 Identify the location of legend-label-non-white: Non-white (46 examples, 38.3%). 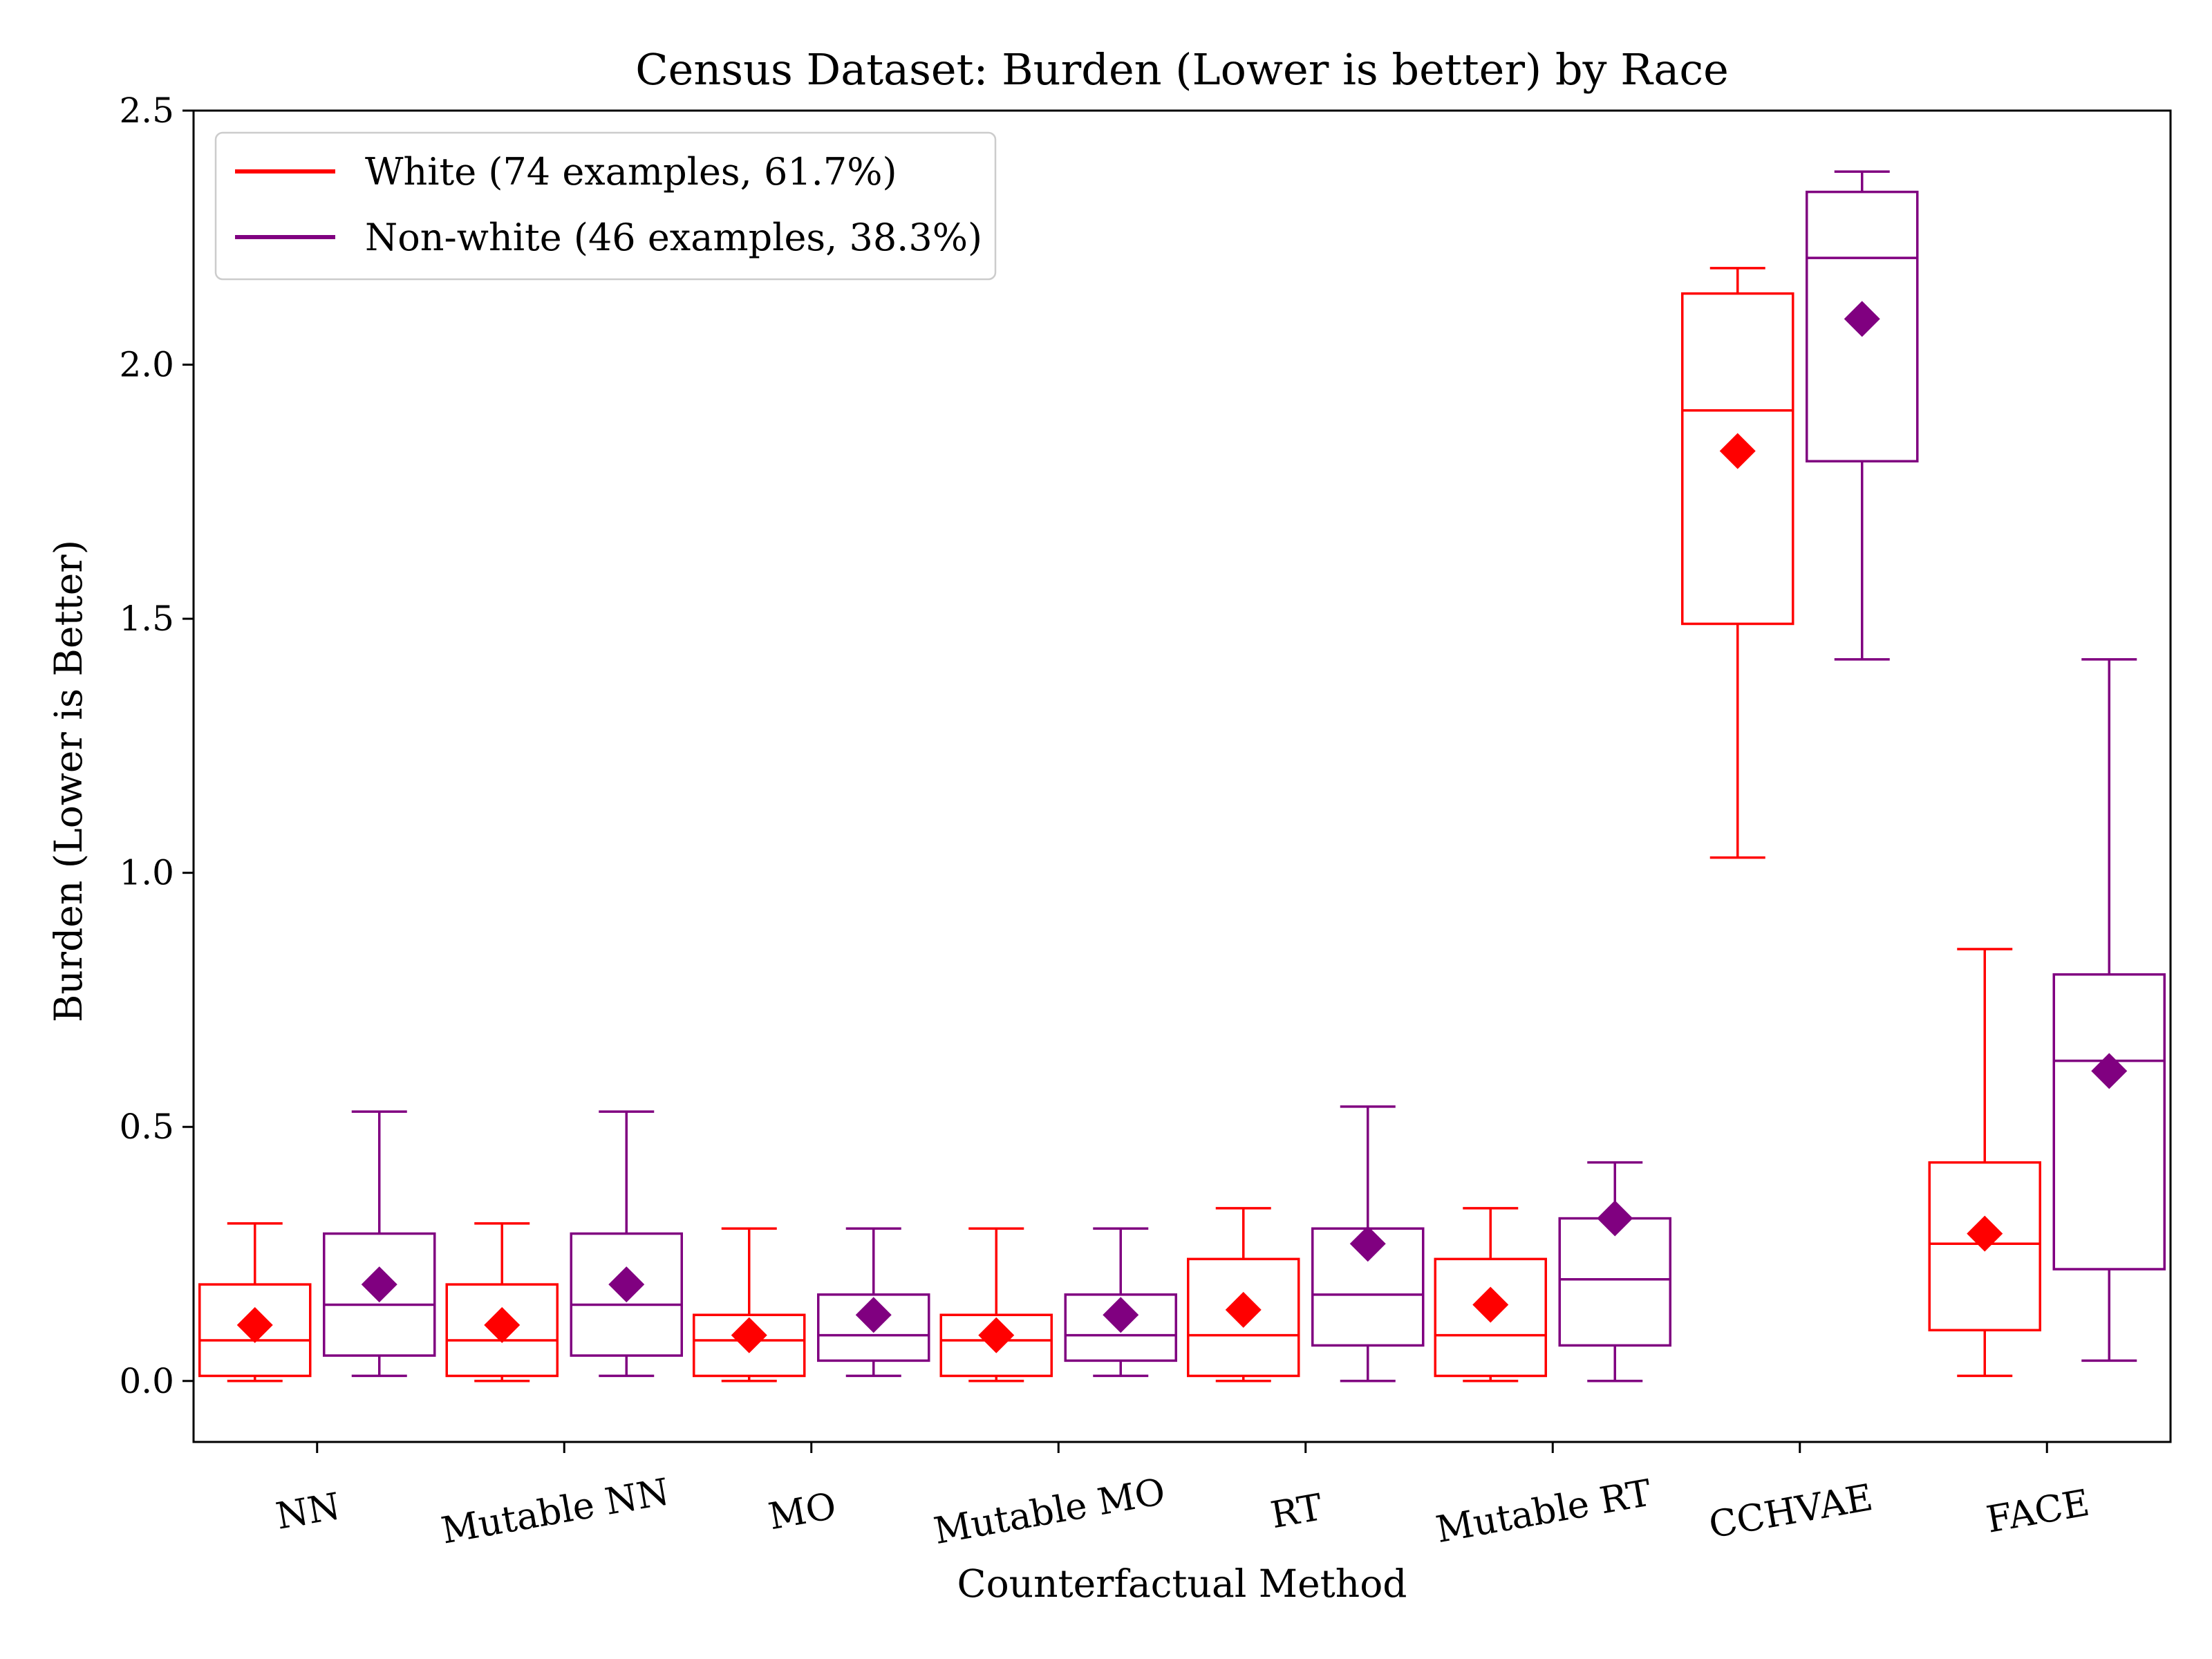
(673, 238).